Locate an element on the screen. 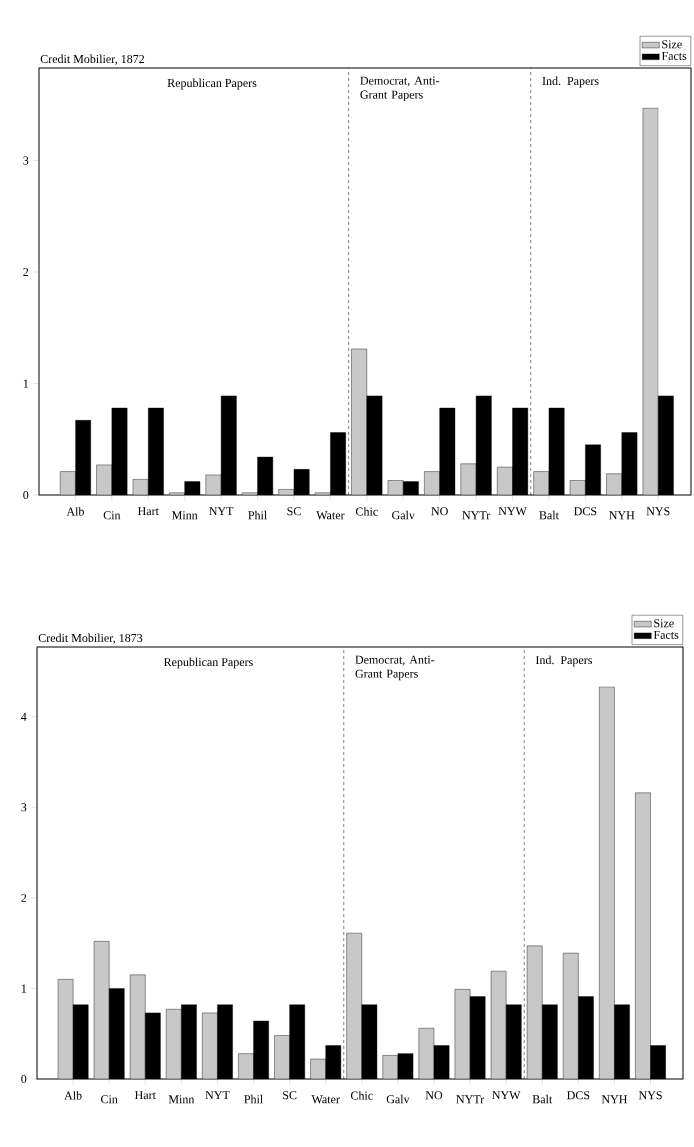 This screenshot has width=694, height=1147. y-tick-label: 4 is located at coordinates (24, 716).